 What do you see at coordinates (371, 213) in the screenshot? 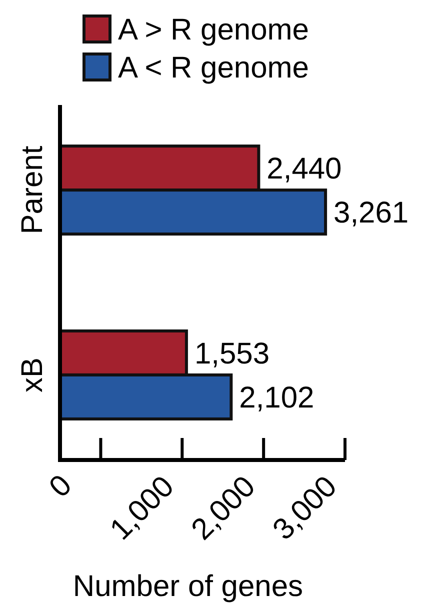
I see `data-label: 3,261` at bounding box center [371, 213].